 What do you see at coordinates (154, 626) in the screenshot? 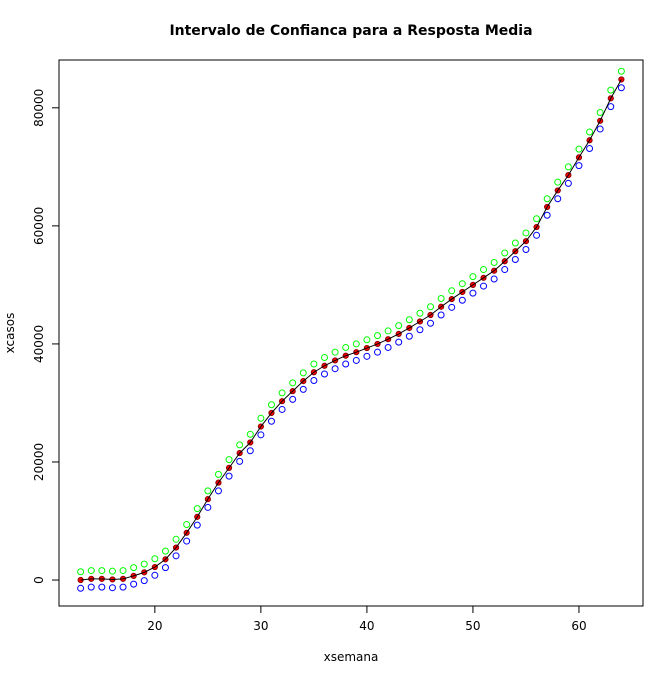
I see `x-tick-label: 20` at bounding box center [154, 626].